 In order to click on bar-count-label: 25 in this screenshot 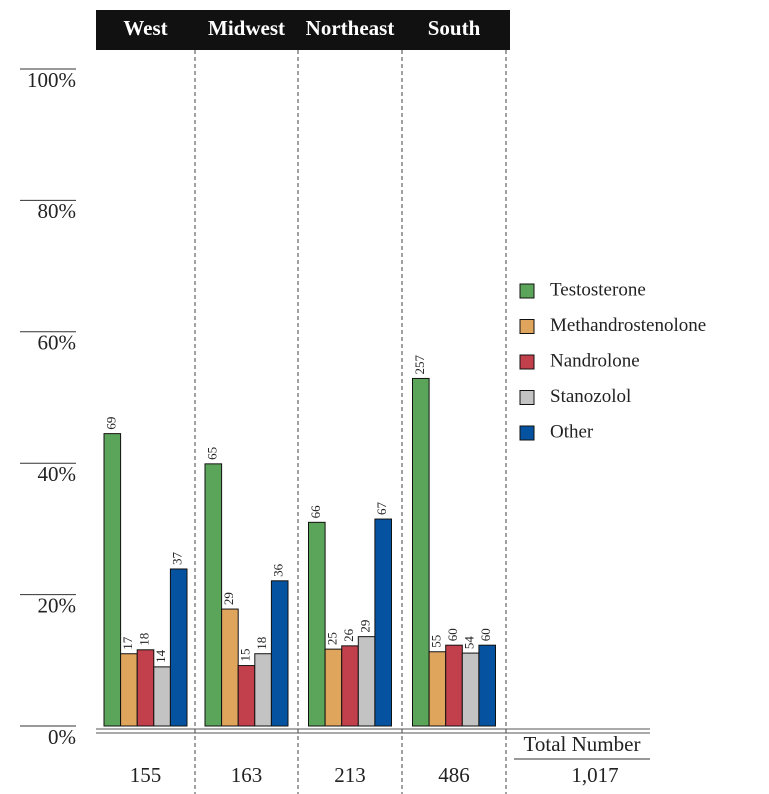, I will do `click(331, 638)`.